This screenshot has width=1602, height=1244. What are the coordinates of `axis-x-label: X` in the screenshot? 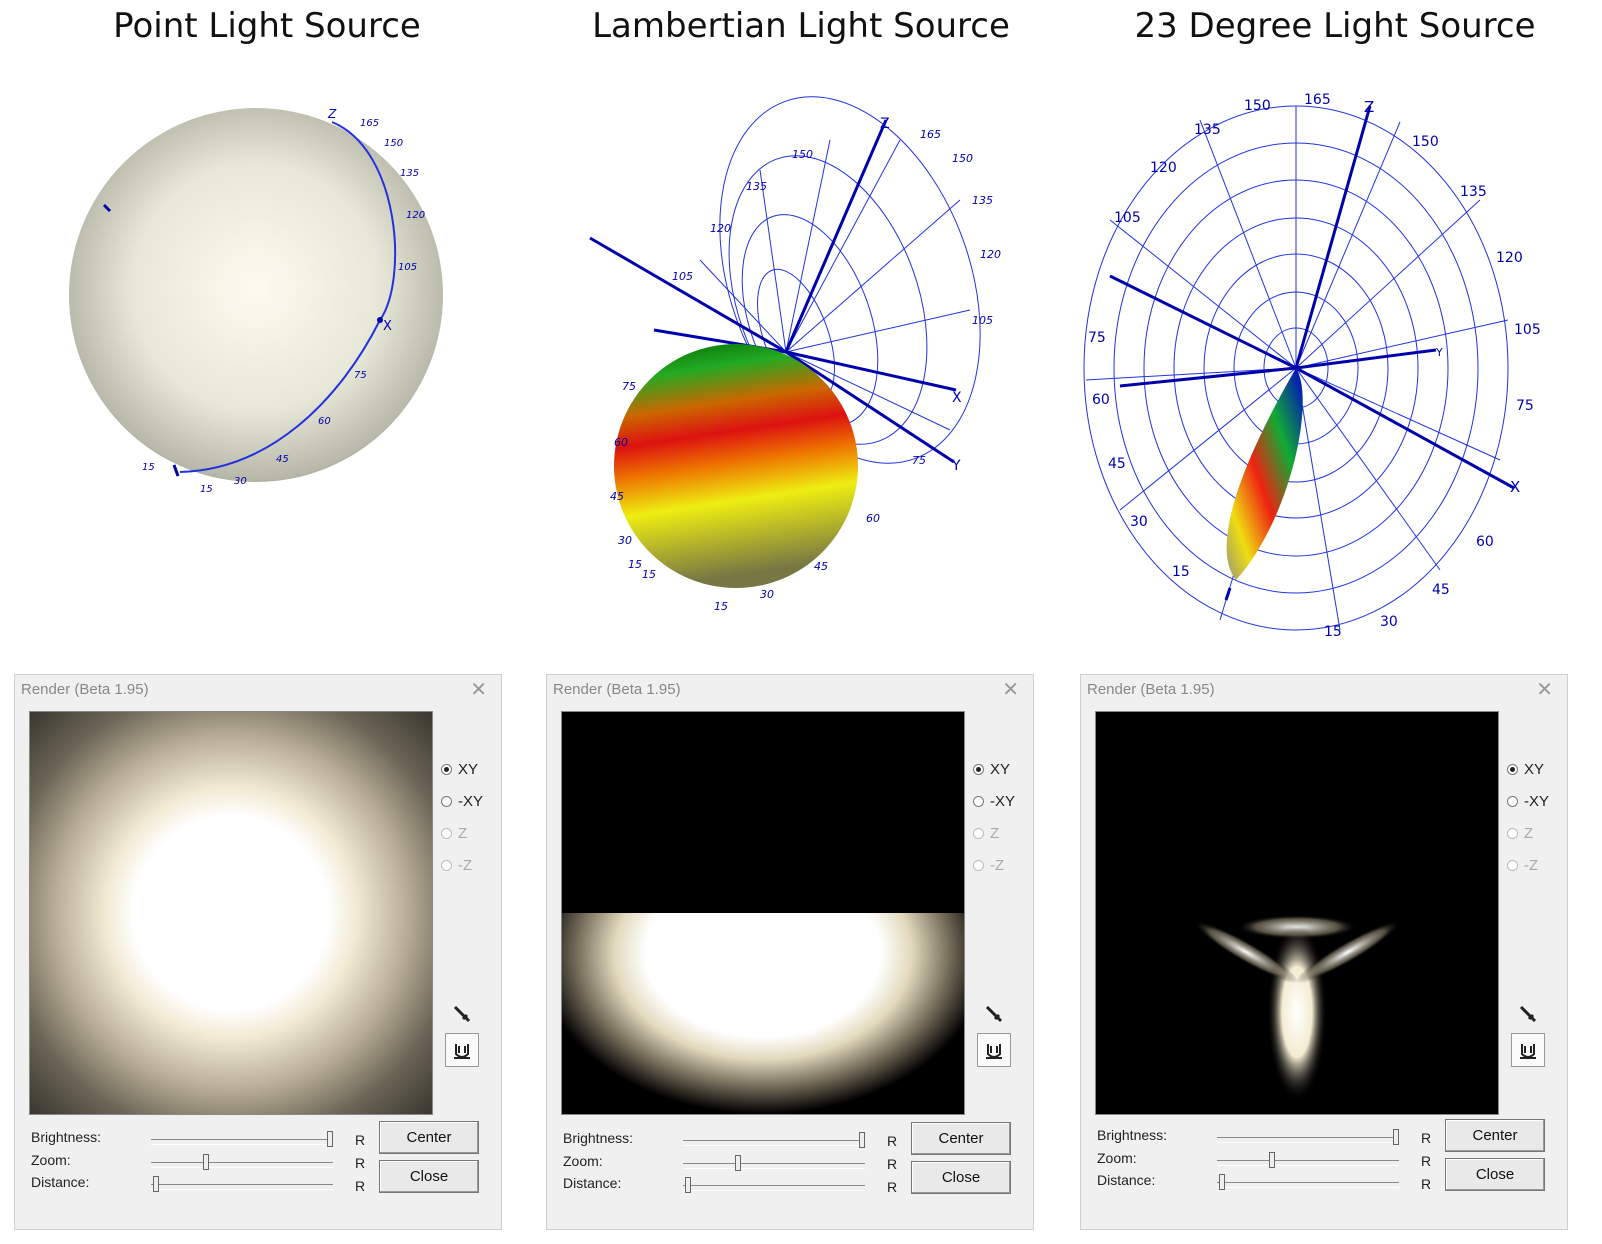 It's located at (957, 398).